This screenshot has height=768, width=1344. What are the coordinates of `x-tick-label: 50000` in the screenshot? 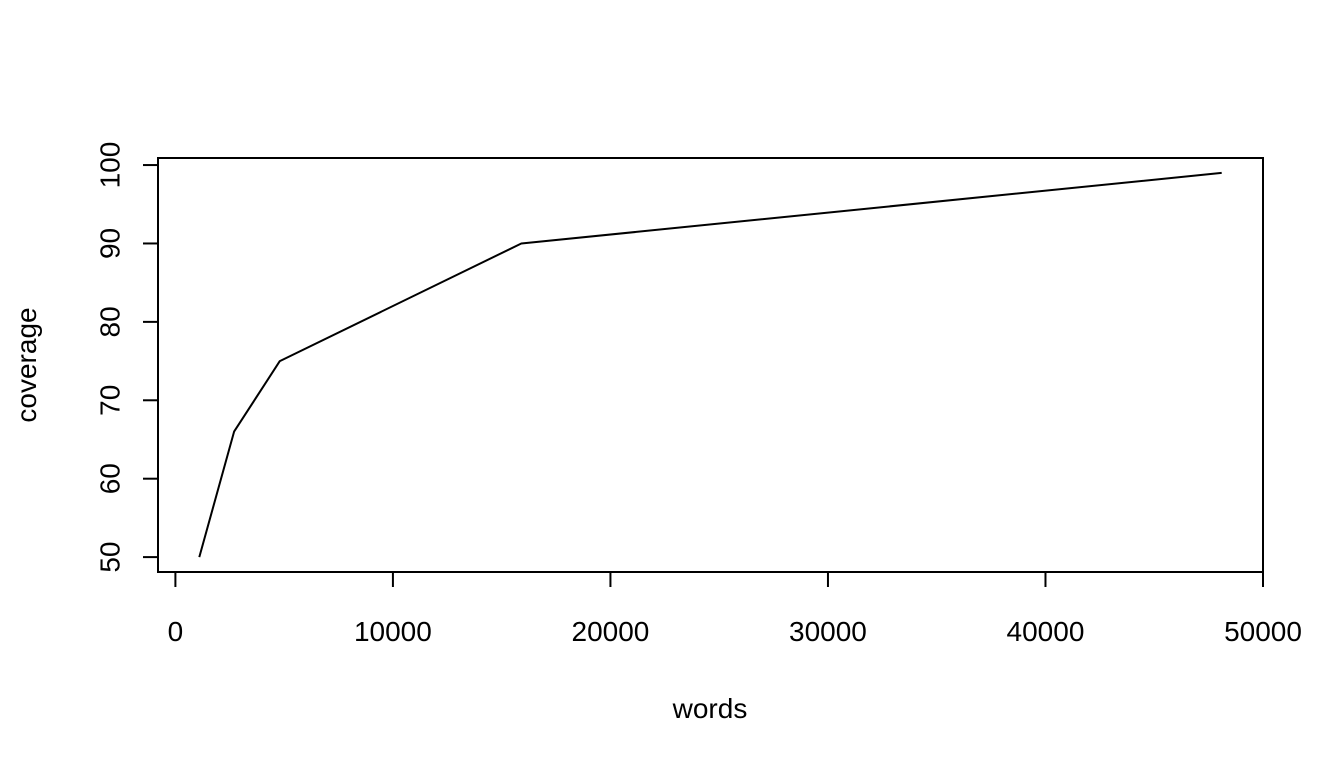 It's located at (1263, 631).